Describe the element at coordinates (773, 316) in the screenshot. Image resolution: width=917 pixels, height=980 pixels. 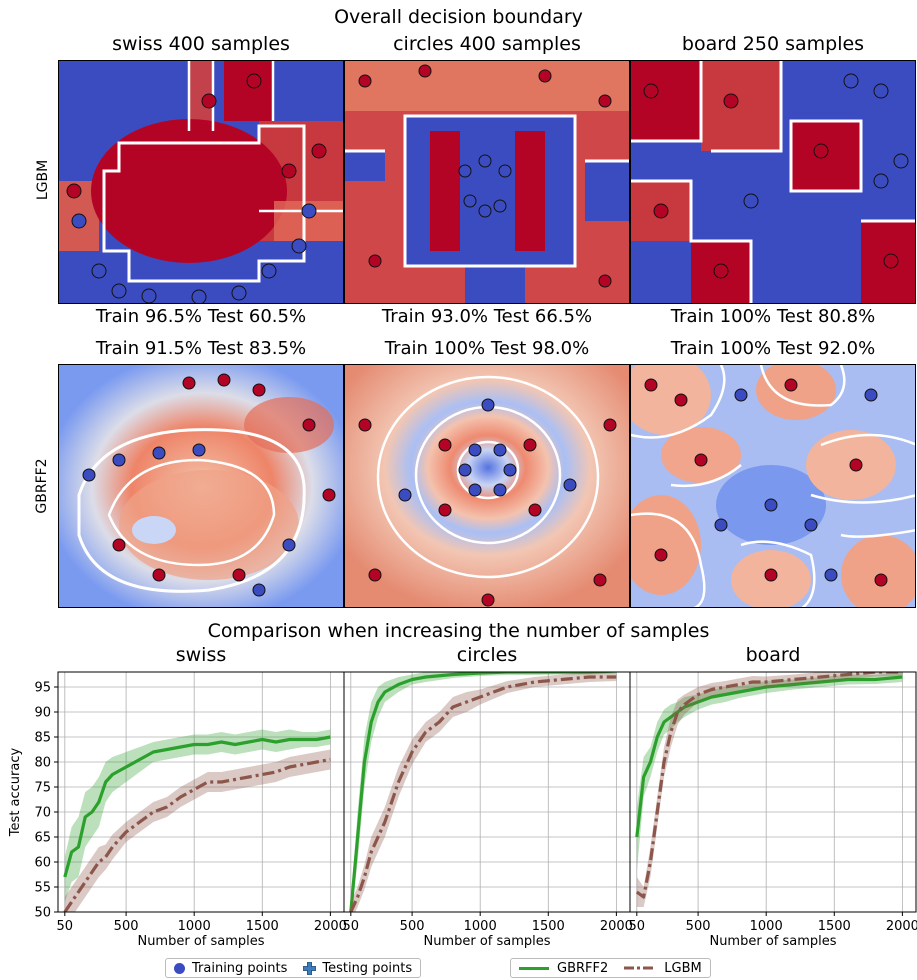
I see `lgbm-board-score: Train 100% Test 80.8%` at that location.